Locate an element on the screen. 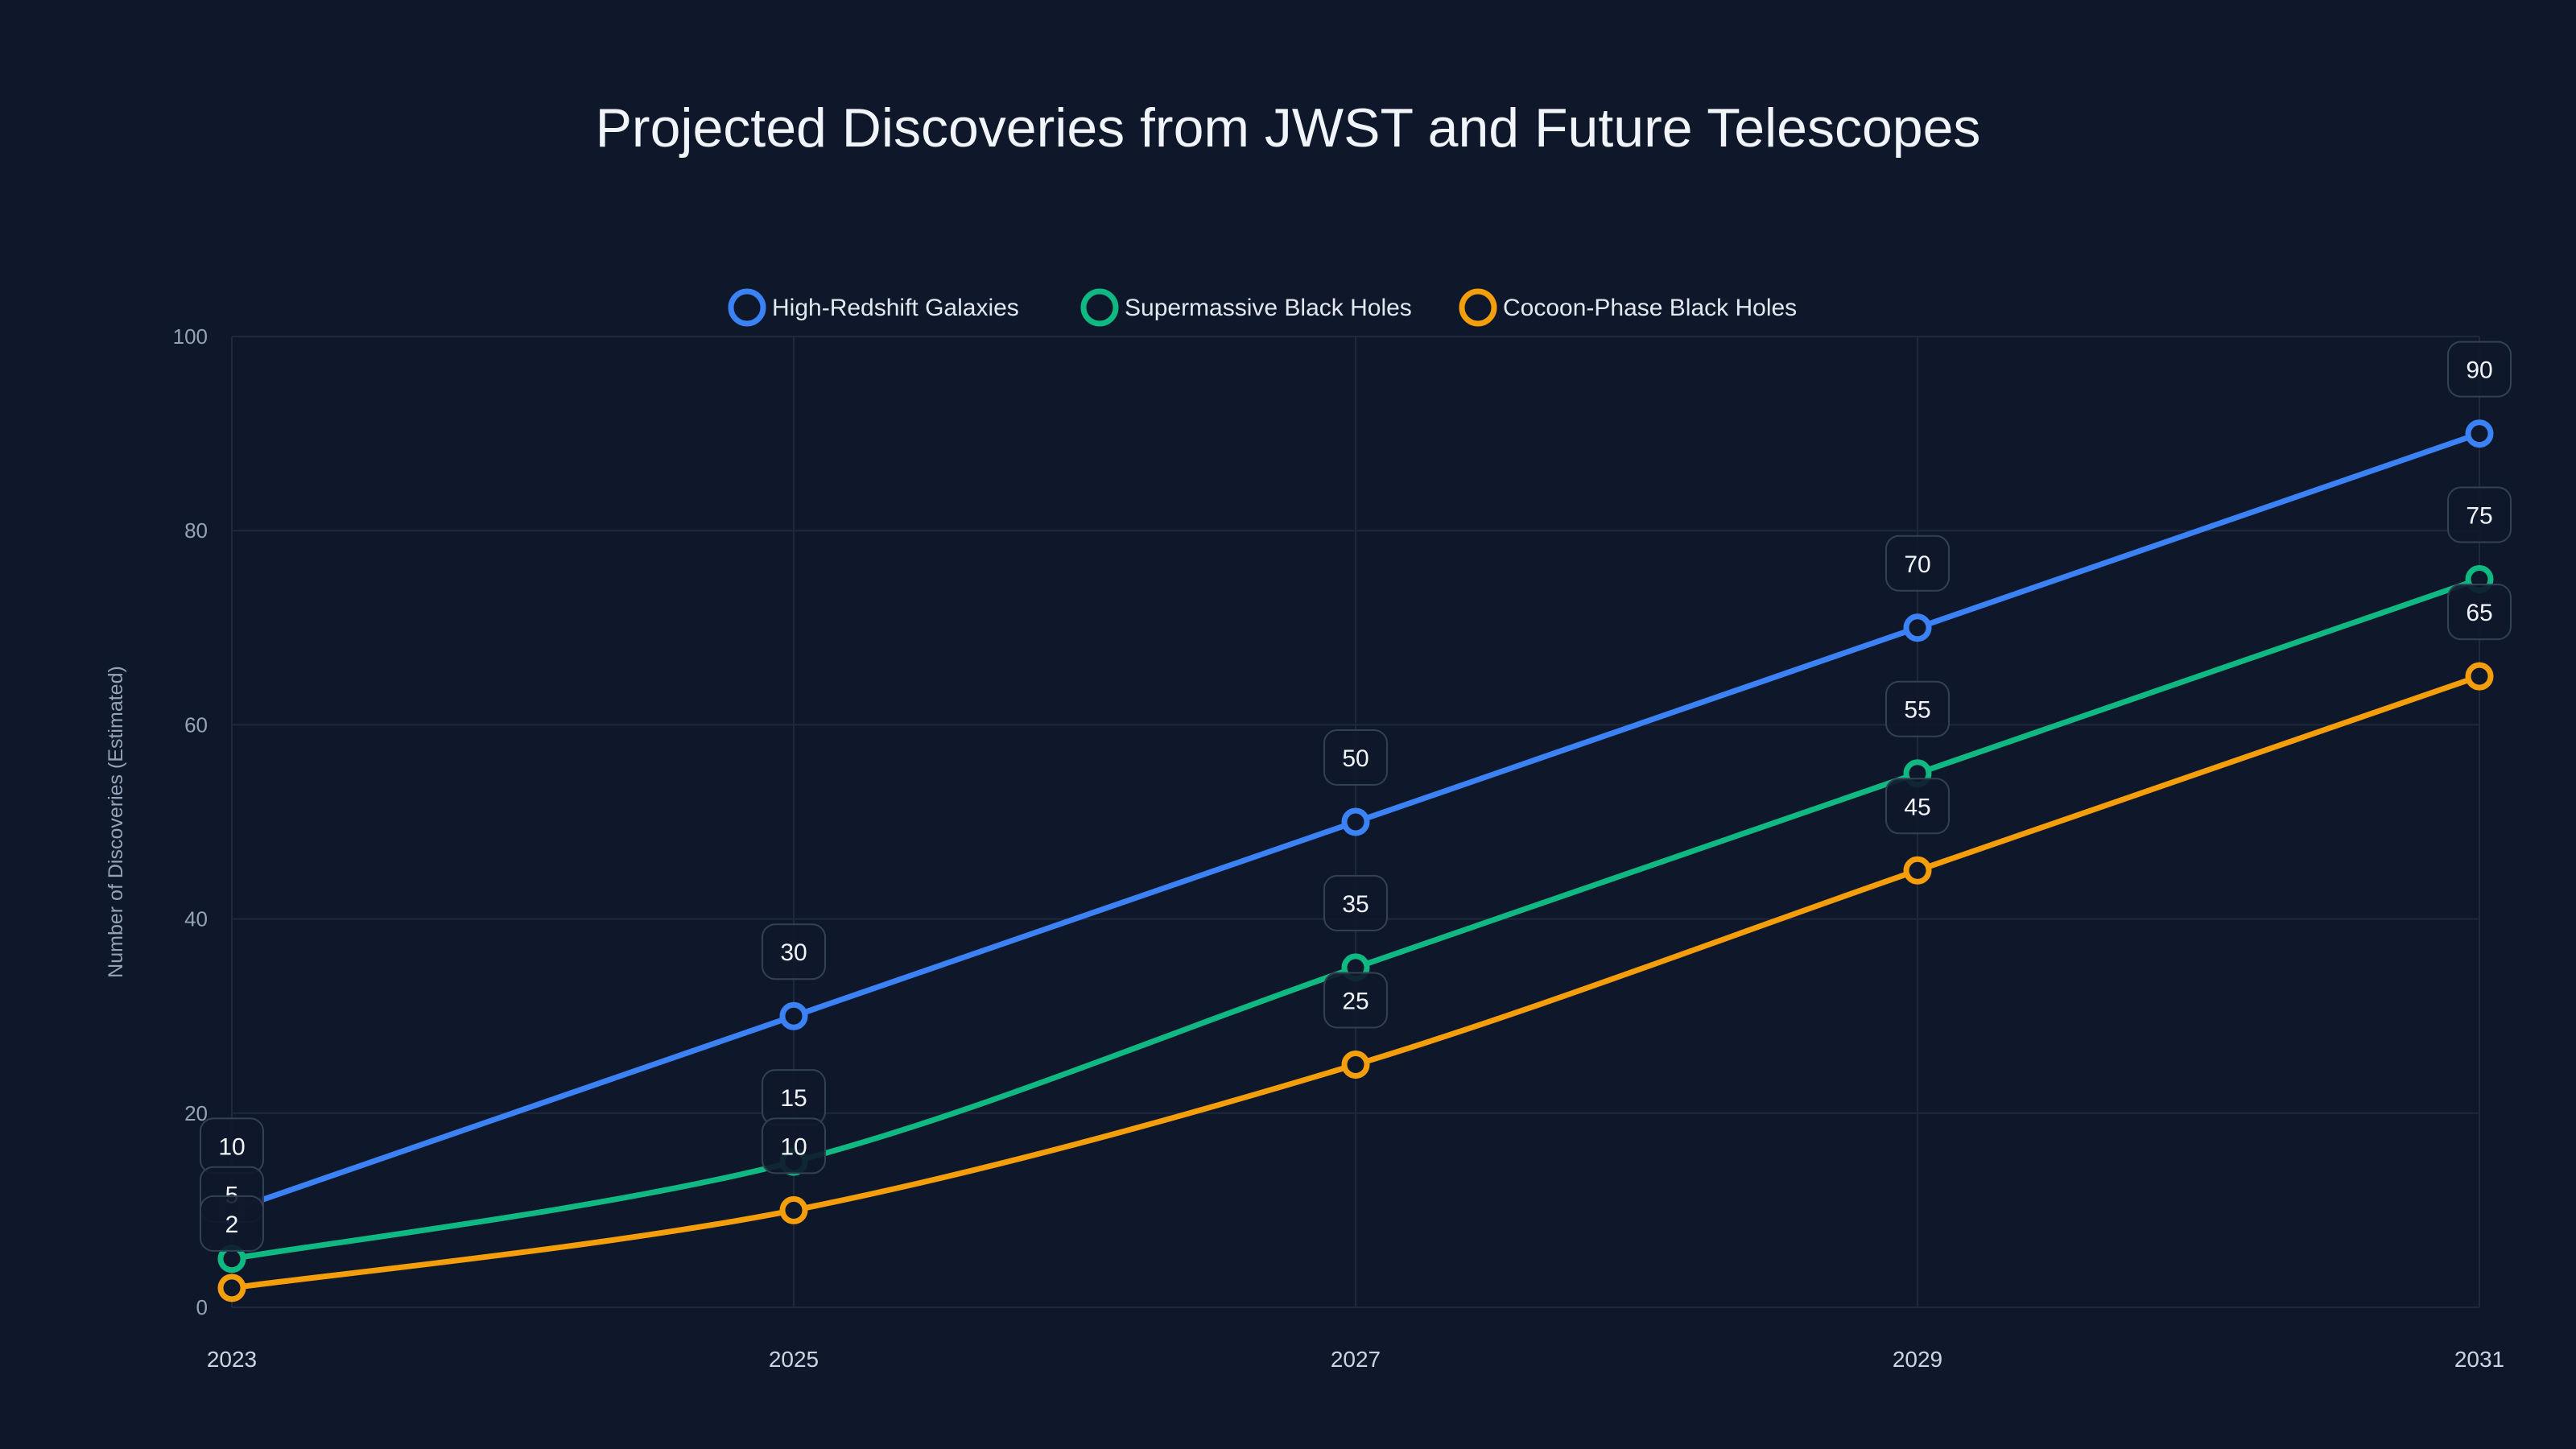  data-label-text: 15 is located at coordinates (793, 1098).